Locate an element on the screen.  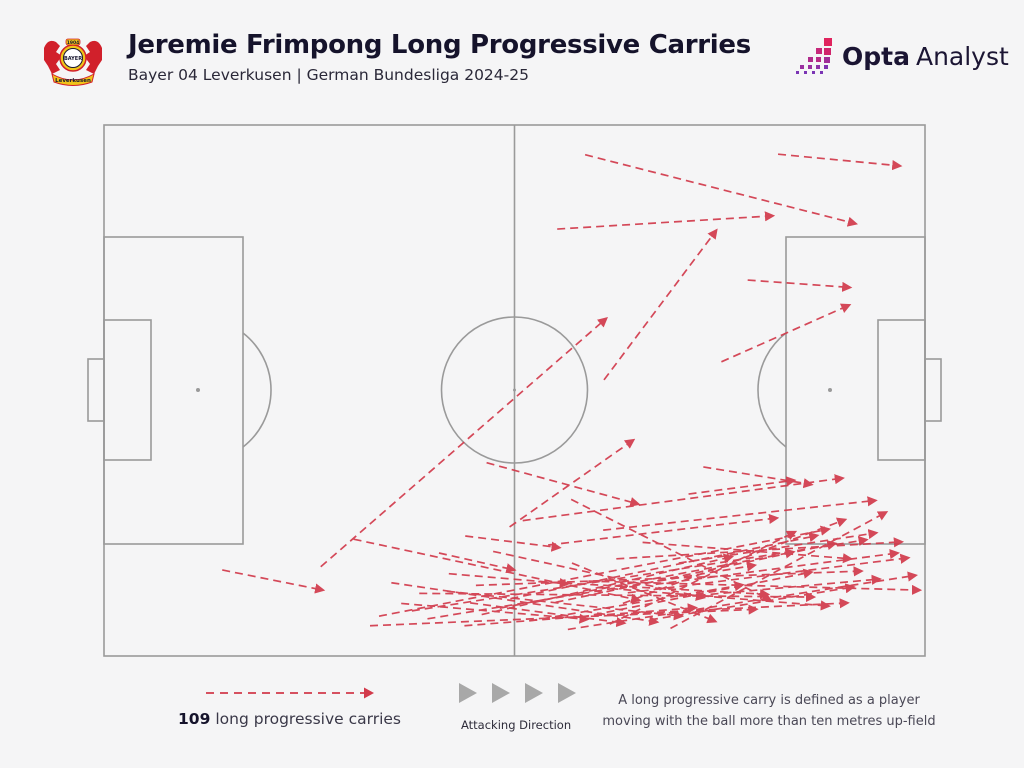
left-penalty-arc is located at coordinates (257, 390).